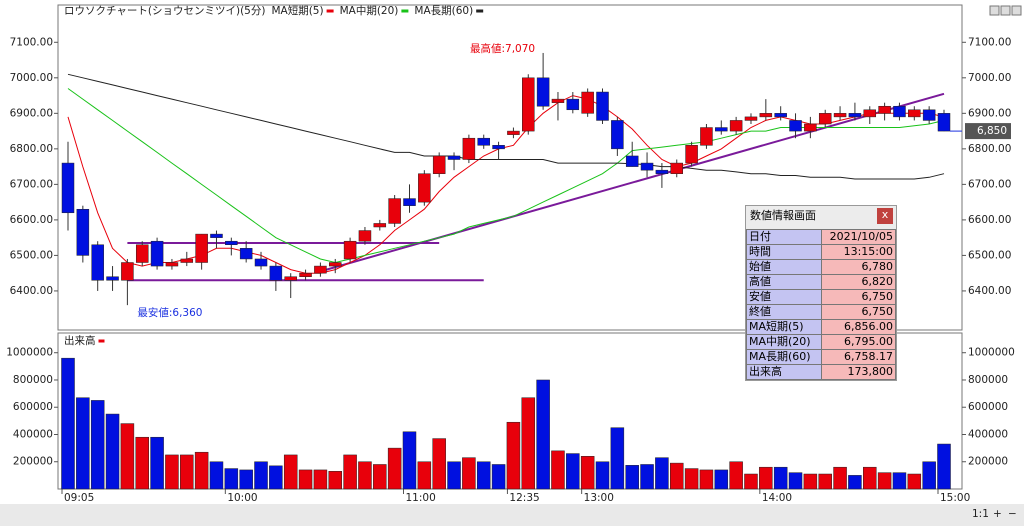 The image size is (1024, 526). Describe the element at coordinates (31, 220) in the screenshot. I see `y-tick-label: 6600.00` at that location.